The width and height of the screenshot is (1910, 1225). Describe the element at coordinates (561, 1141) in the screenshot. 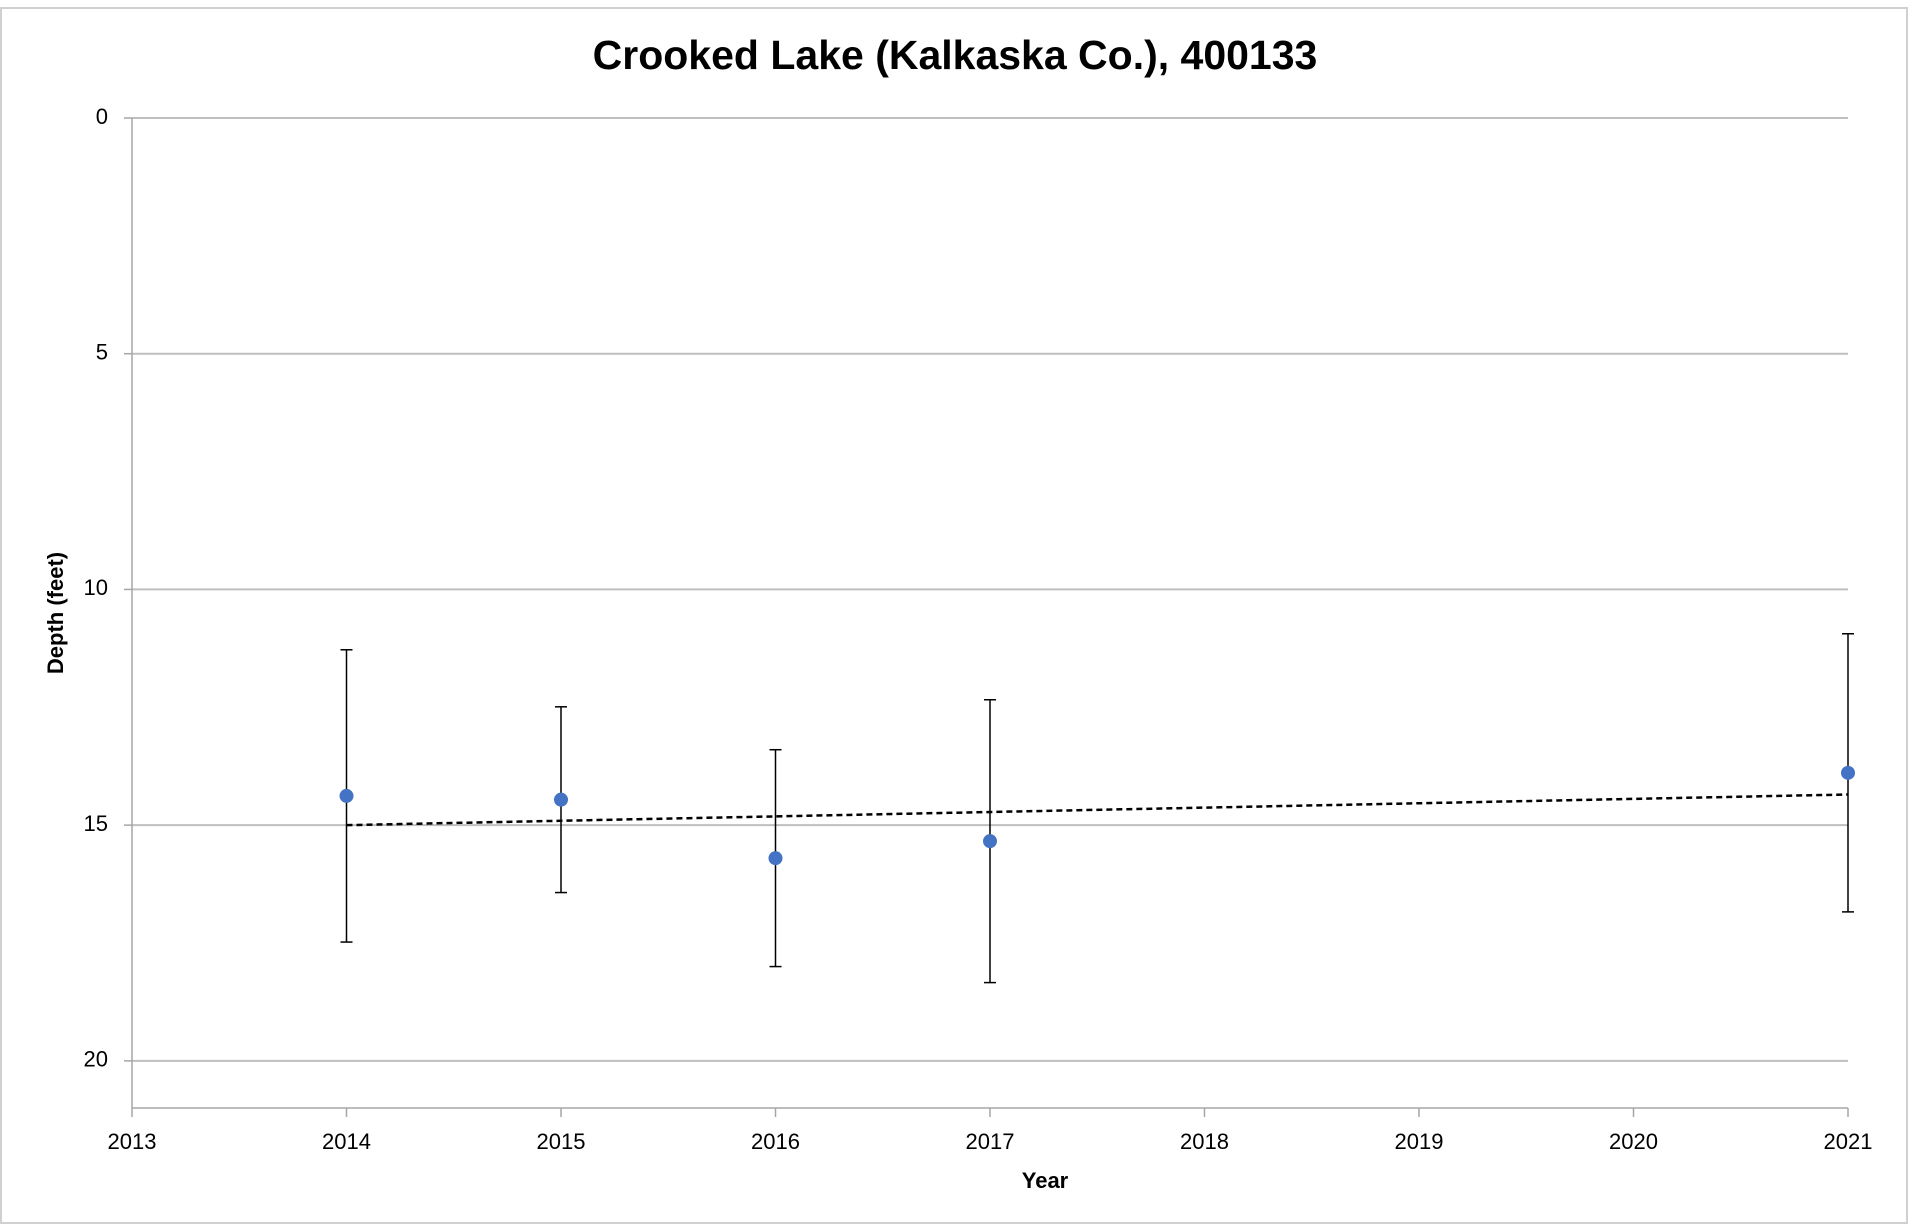

I see `x-tick-label: 2015` at that location.